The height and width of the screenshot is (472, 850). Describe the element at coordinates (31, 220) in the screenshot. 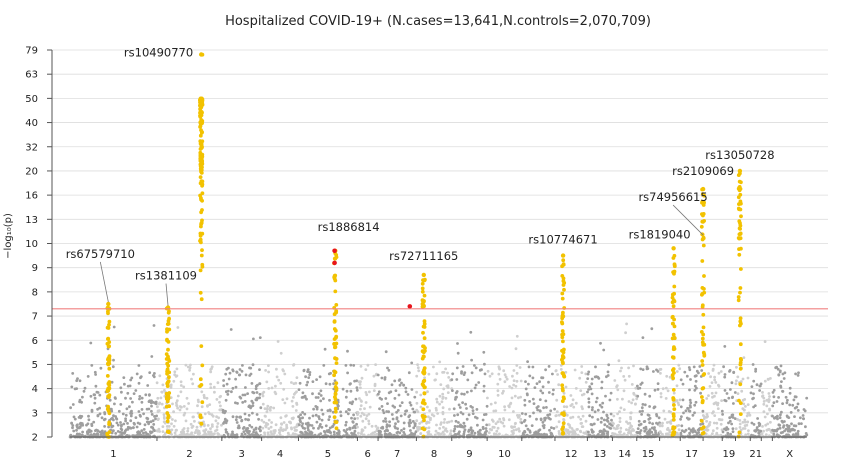

I see `y-tick-label: 13` at that location.